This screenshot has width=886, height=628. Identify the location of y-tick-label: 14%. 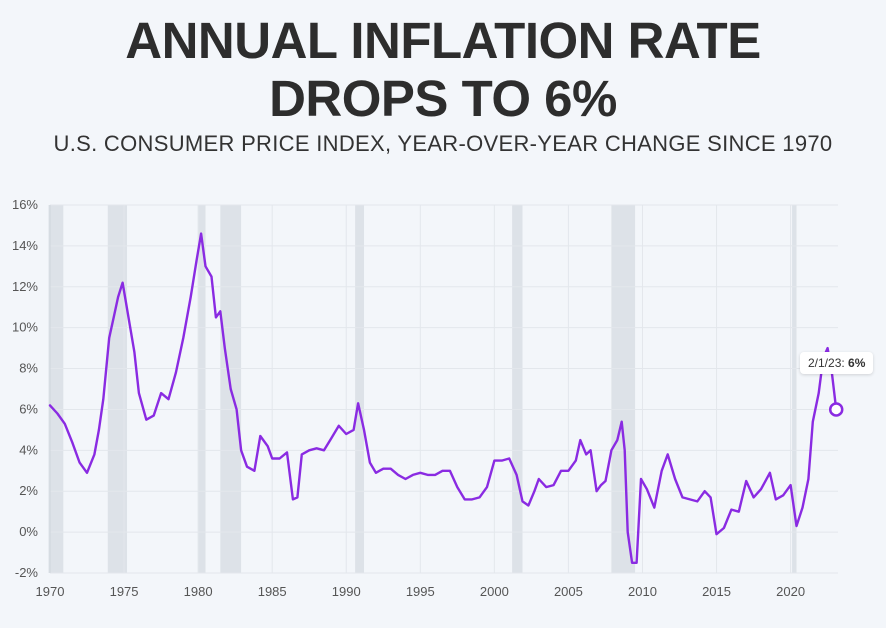
(25, 245).